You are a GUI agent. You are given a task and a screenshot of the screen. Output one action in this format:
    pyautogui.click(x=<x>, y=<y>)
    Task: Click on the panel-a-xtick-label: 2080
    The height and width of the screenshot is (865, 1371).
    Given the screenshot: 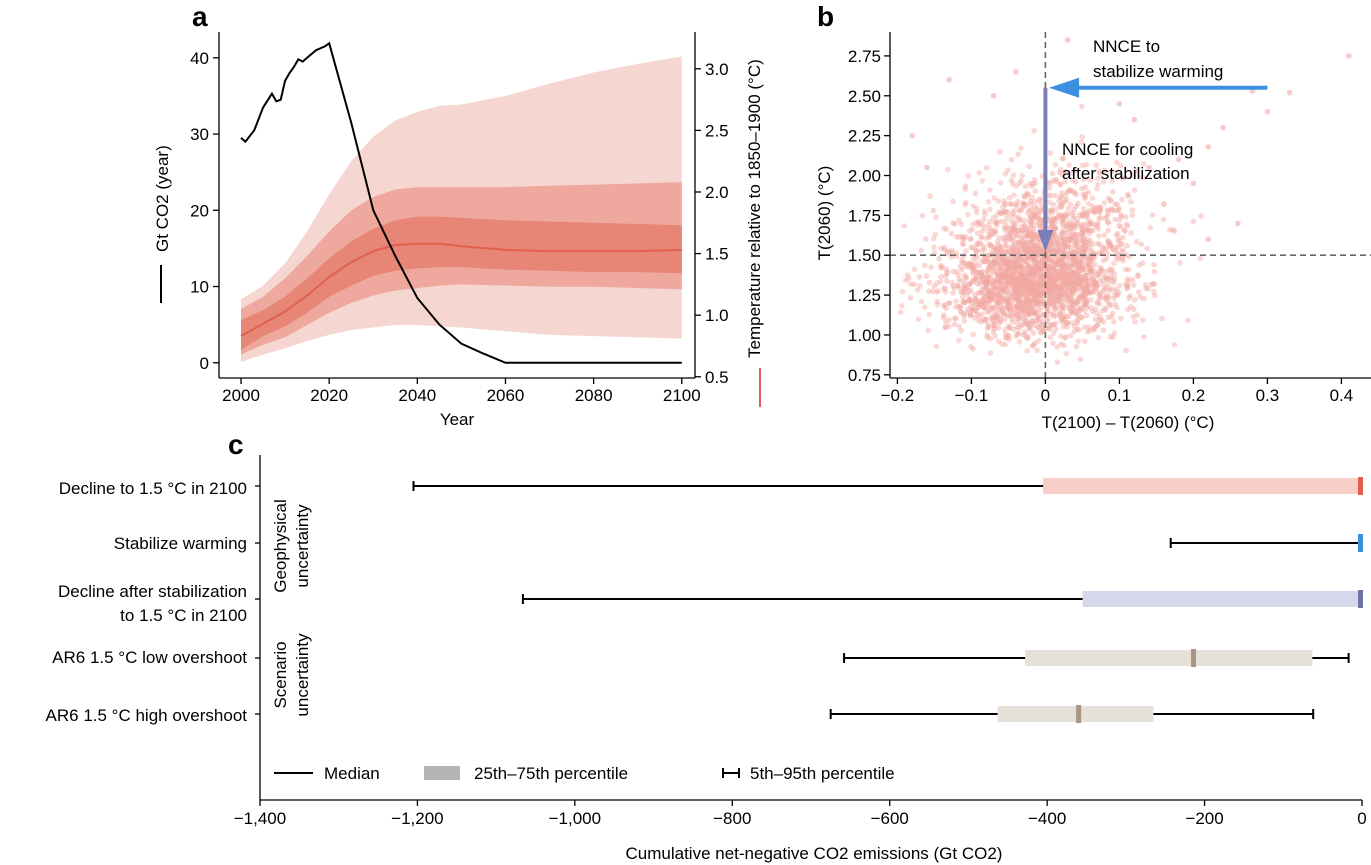 What is the action you would take?
    pyautogui.click(x=594, y=395)
    